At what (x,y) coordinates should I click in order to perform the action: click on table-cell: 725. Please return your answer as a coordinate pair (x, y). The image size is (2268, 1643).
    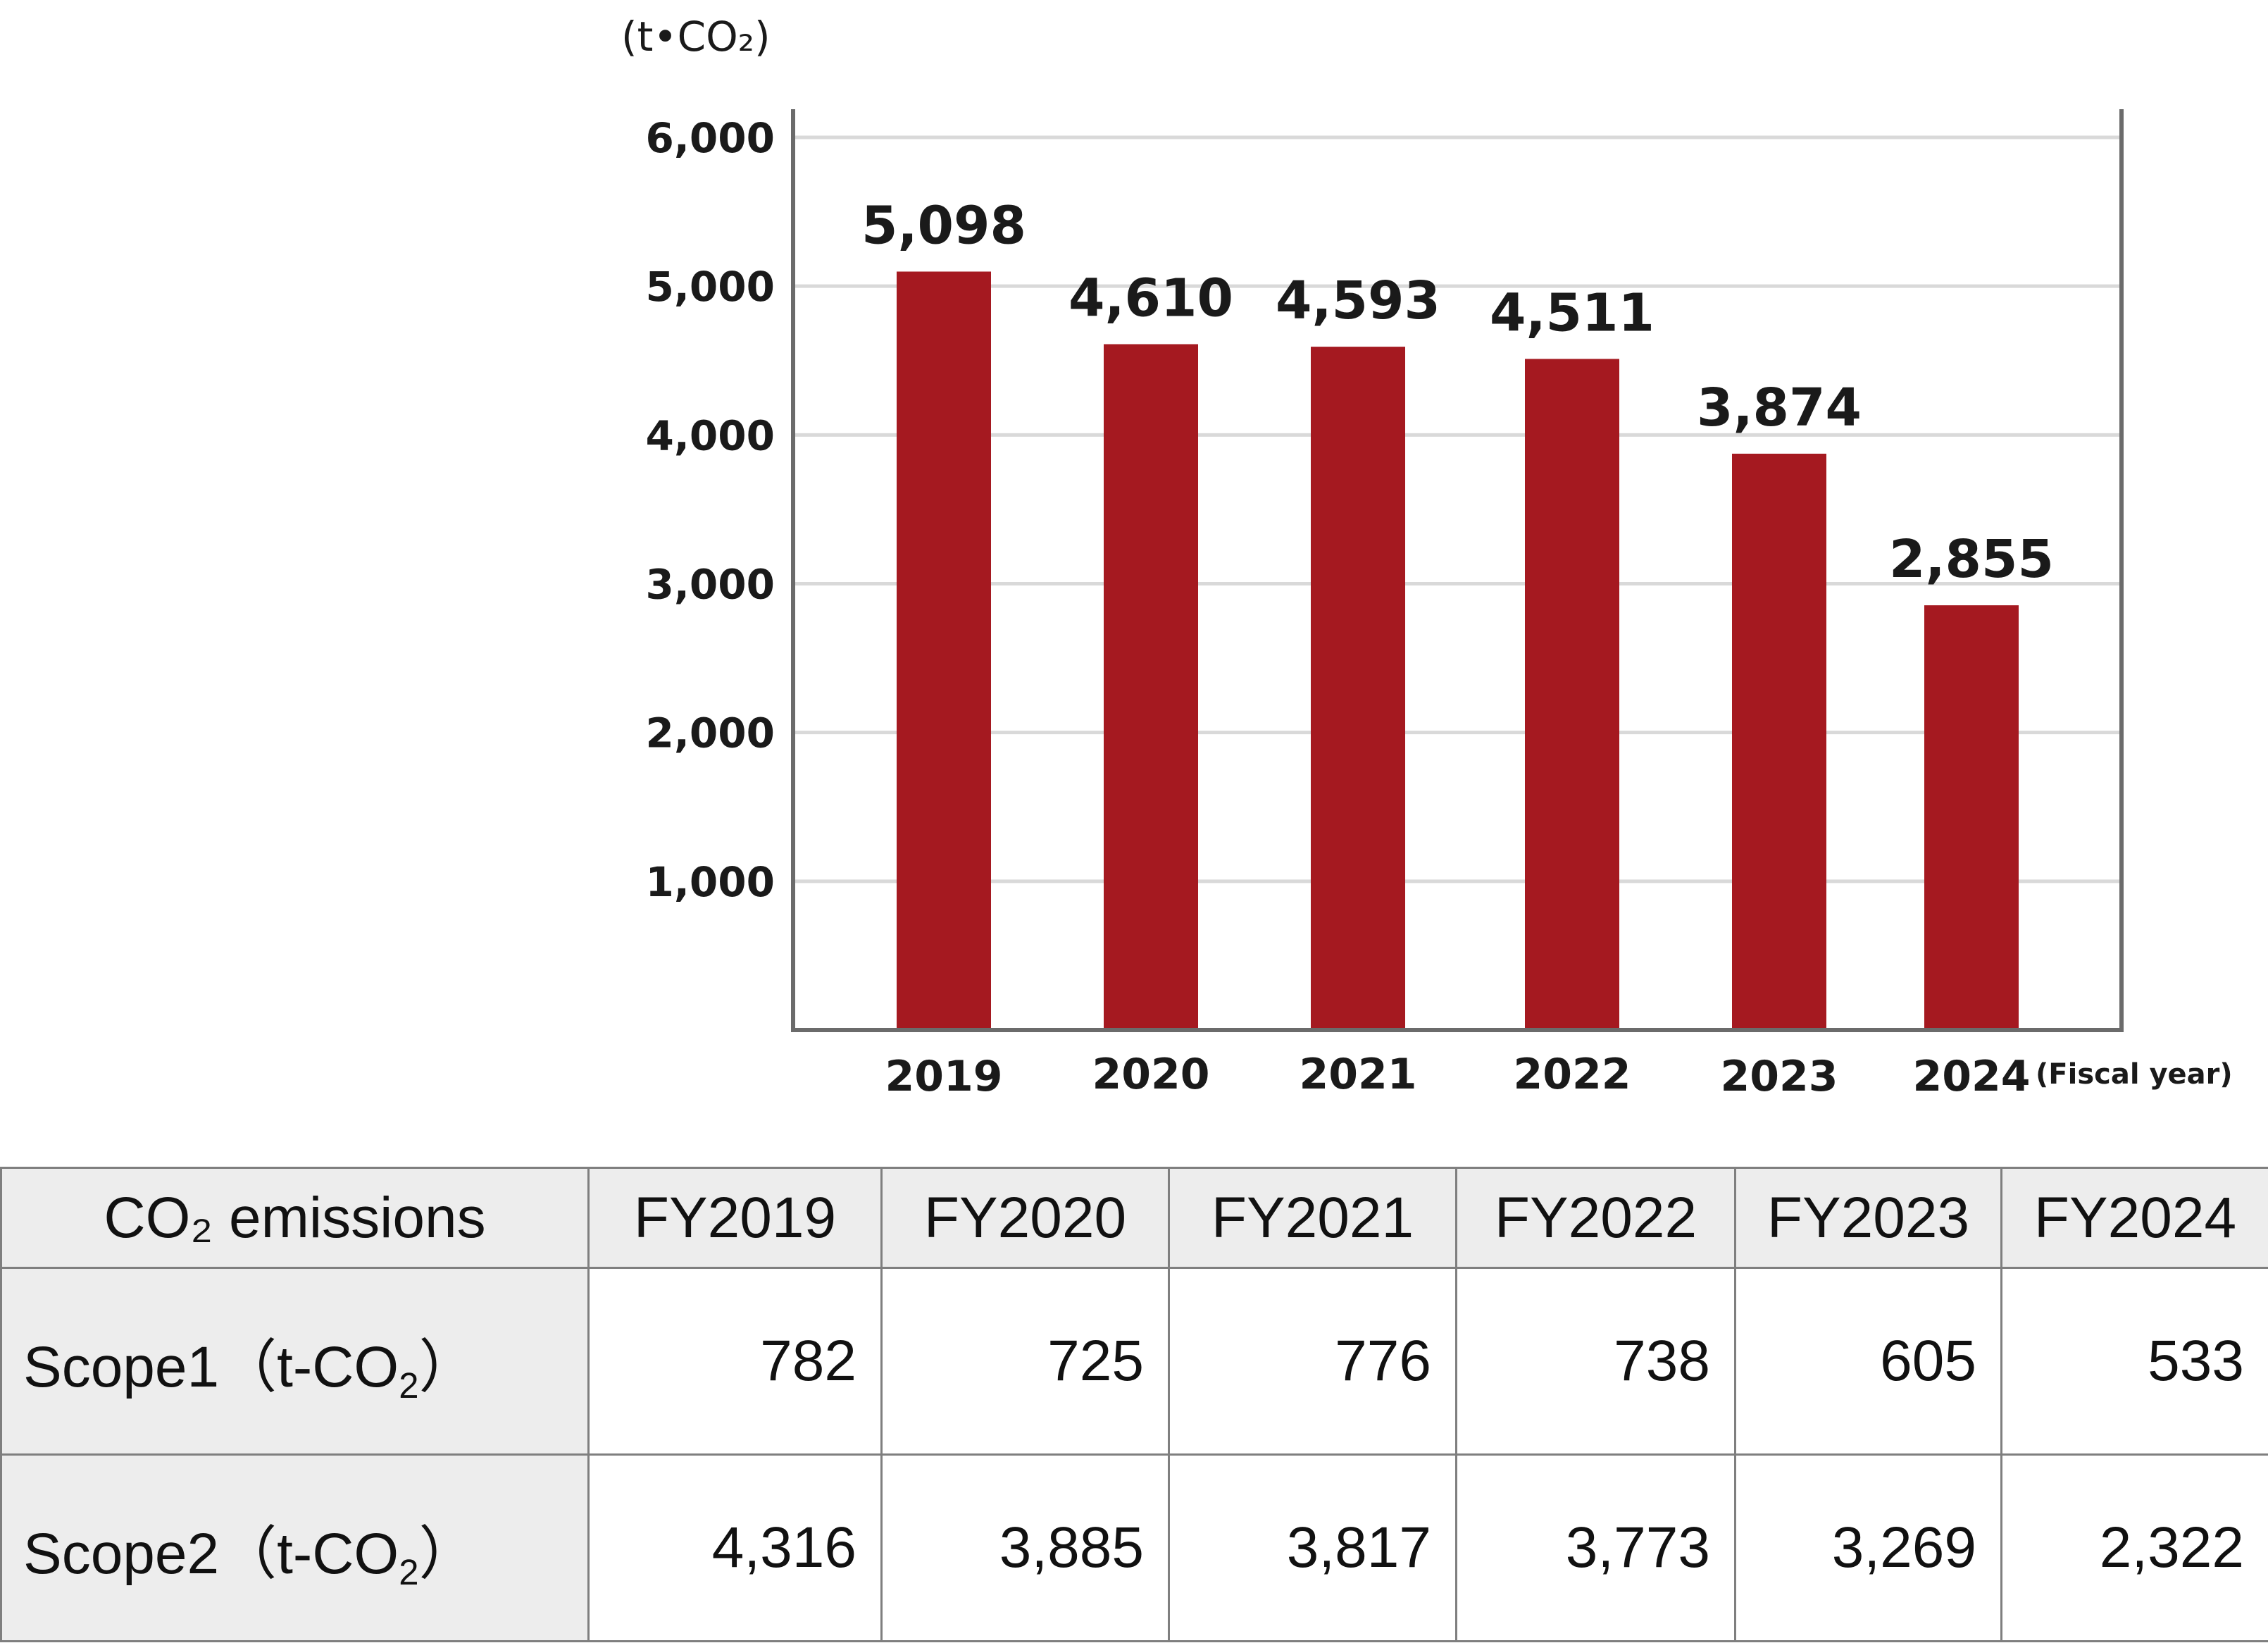
    Looking at the image, I should click on (1025, 1361).